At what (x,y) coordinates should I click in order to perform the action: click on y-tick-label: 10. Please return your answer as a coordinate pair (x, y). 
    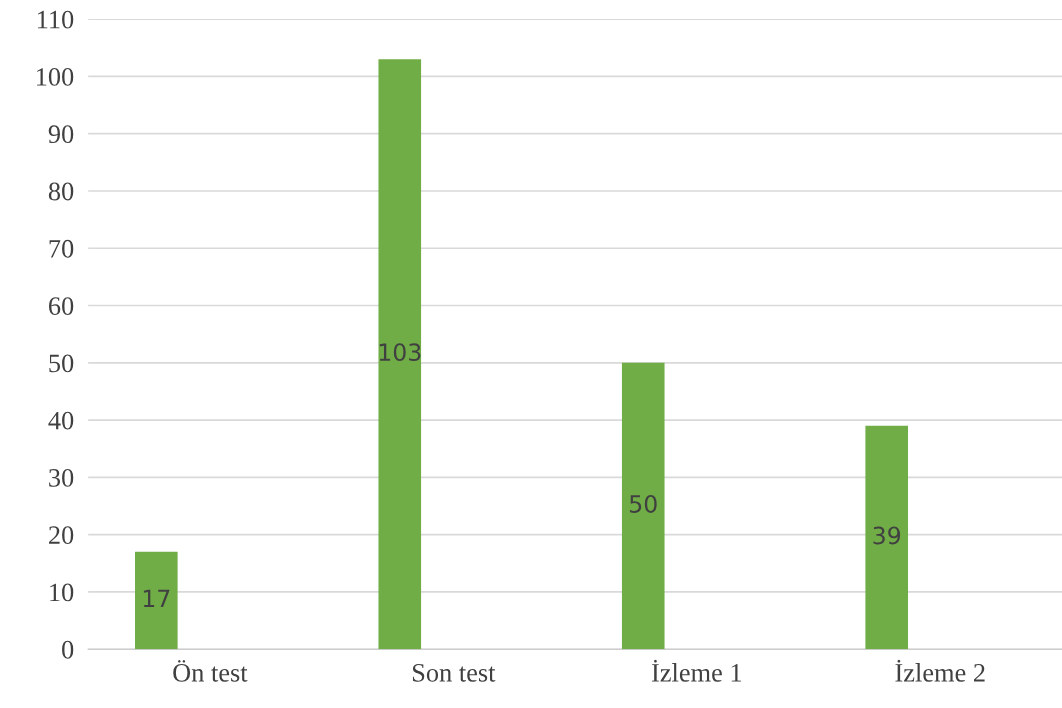
    Looking at the image, I should click on (62, 592).